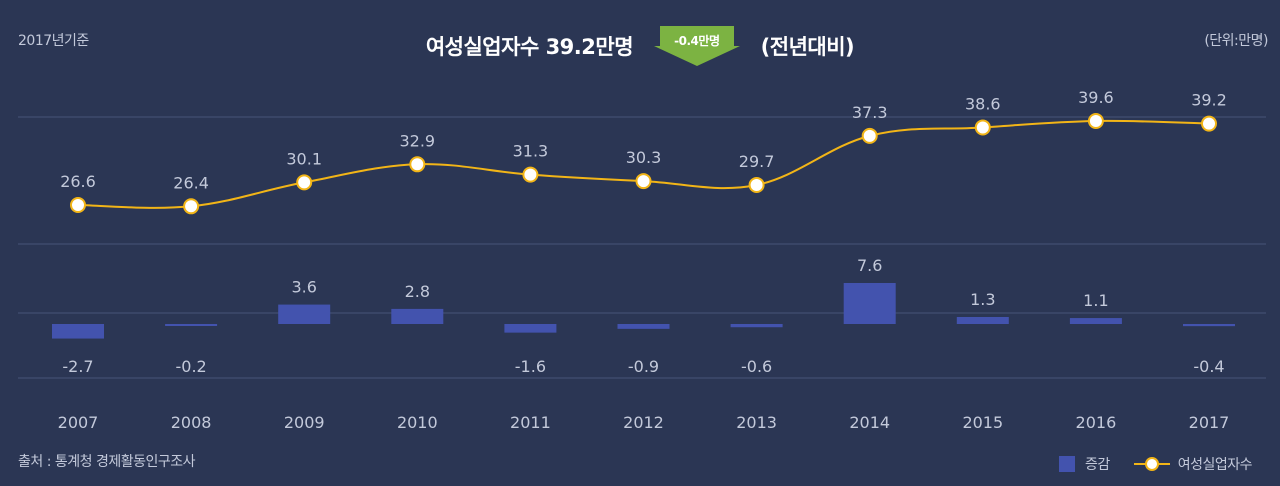 The height and width of the screenshot is (486, 1280). What do you see at coordinates (303, 287) in the screenshot?
I see `bar-label-2009: 3.6` at bounding box center [303, 287].